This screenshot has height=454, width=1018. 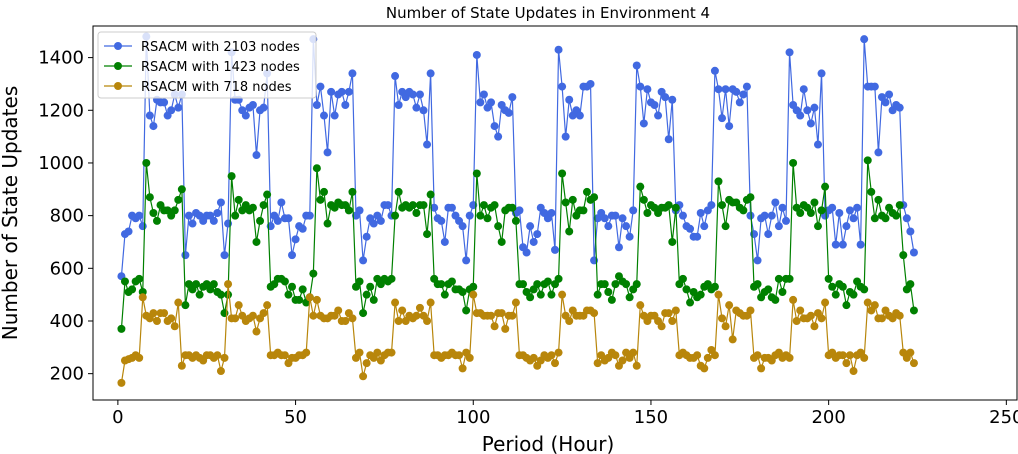 What do you see at coordinates (565, 414) in the screenshot?
I see `x-axis: 0 50 100 150 200 250` at bounding box center [565, 414].